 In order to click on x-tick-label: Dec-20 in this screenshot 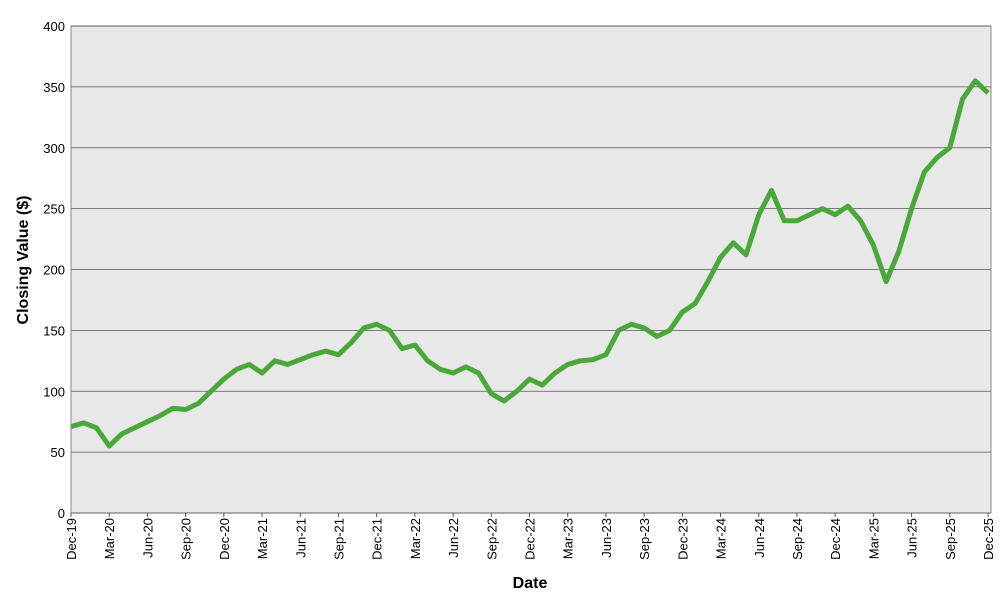, I will do `click(224, 539)`.